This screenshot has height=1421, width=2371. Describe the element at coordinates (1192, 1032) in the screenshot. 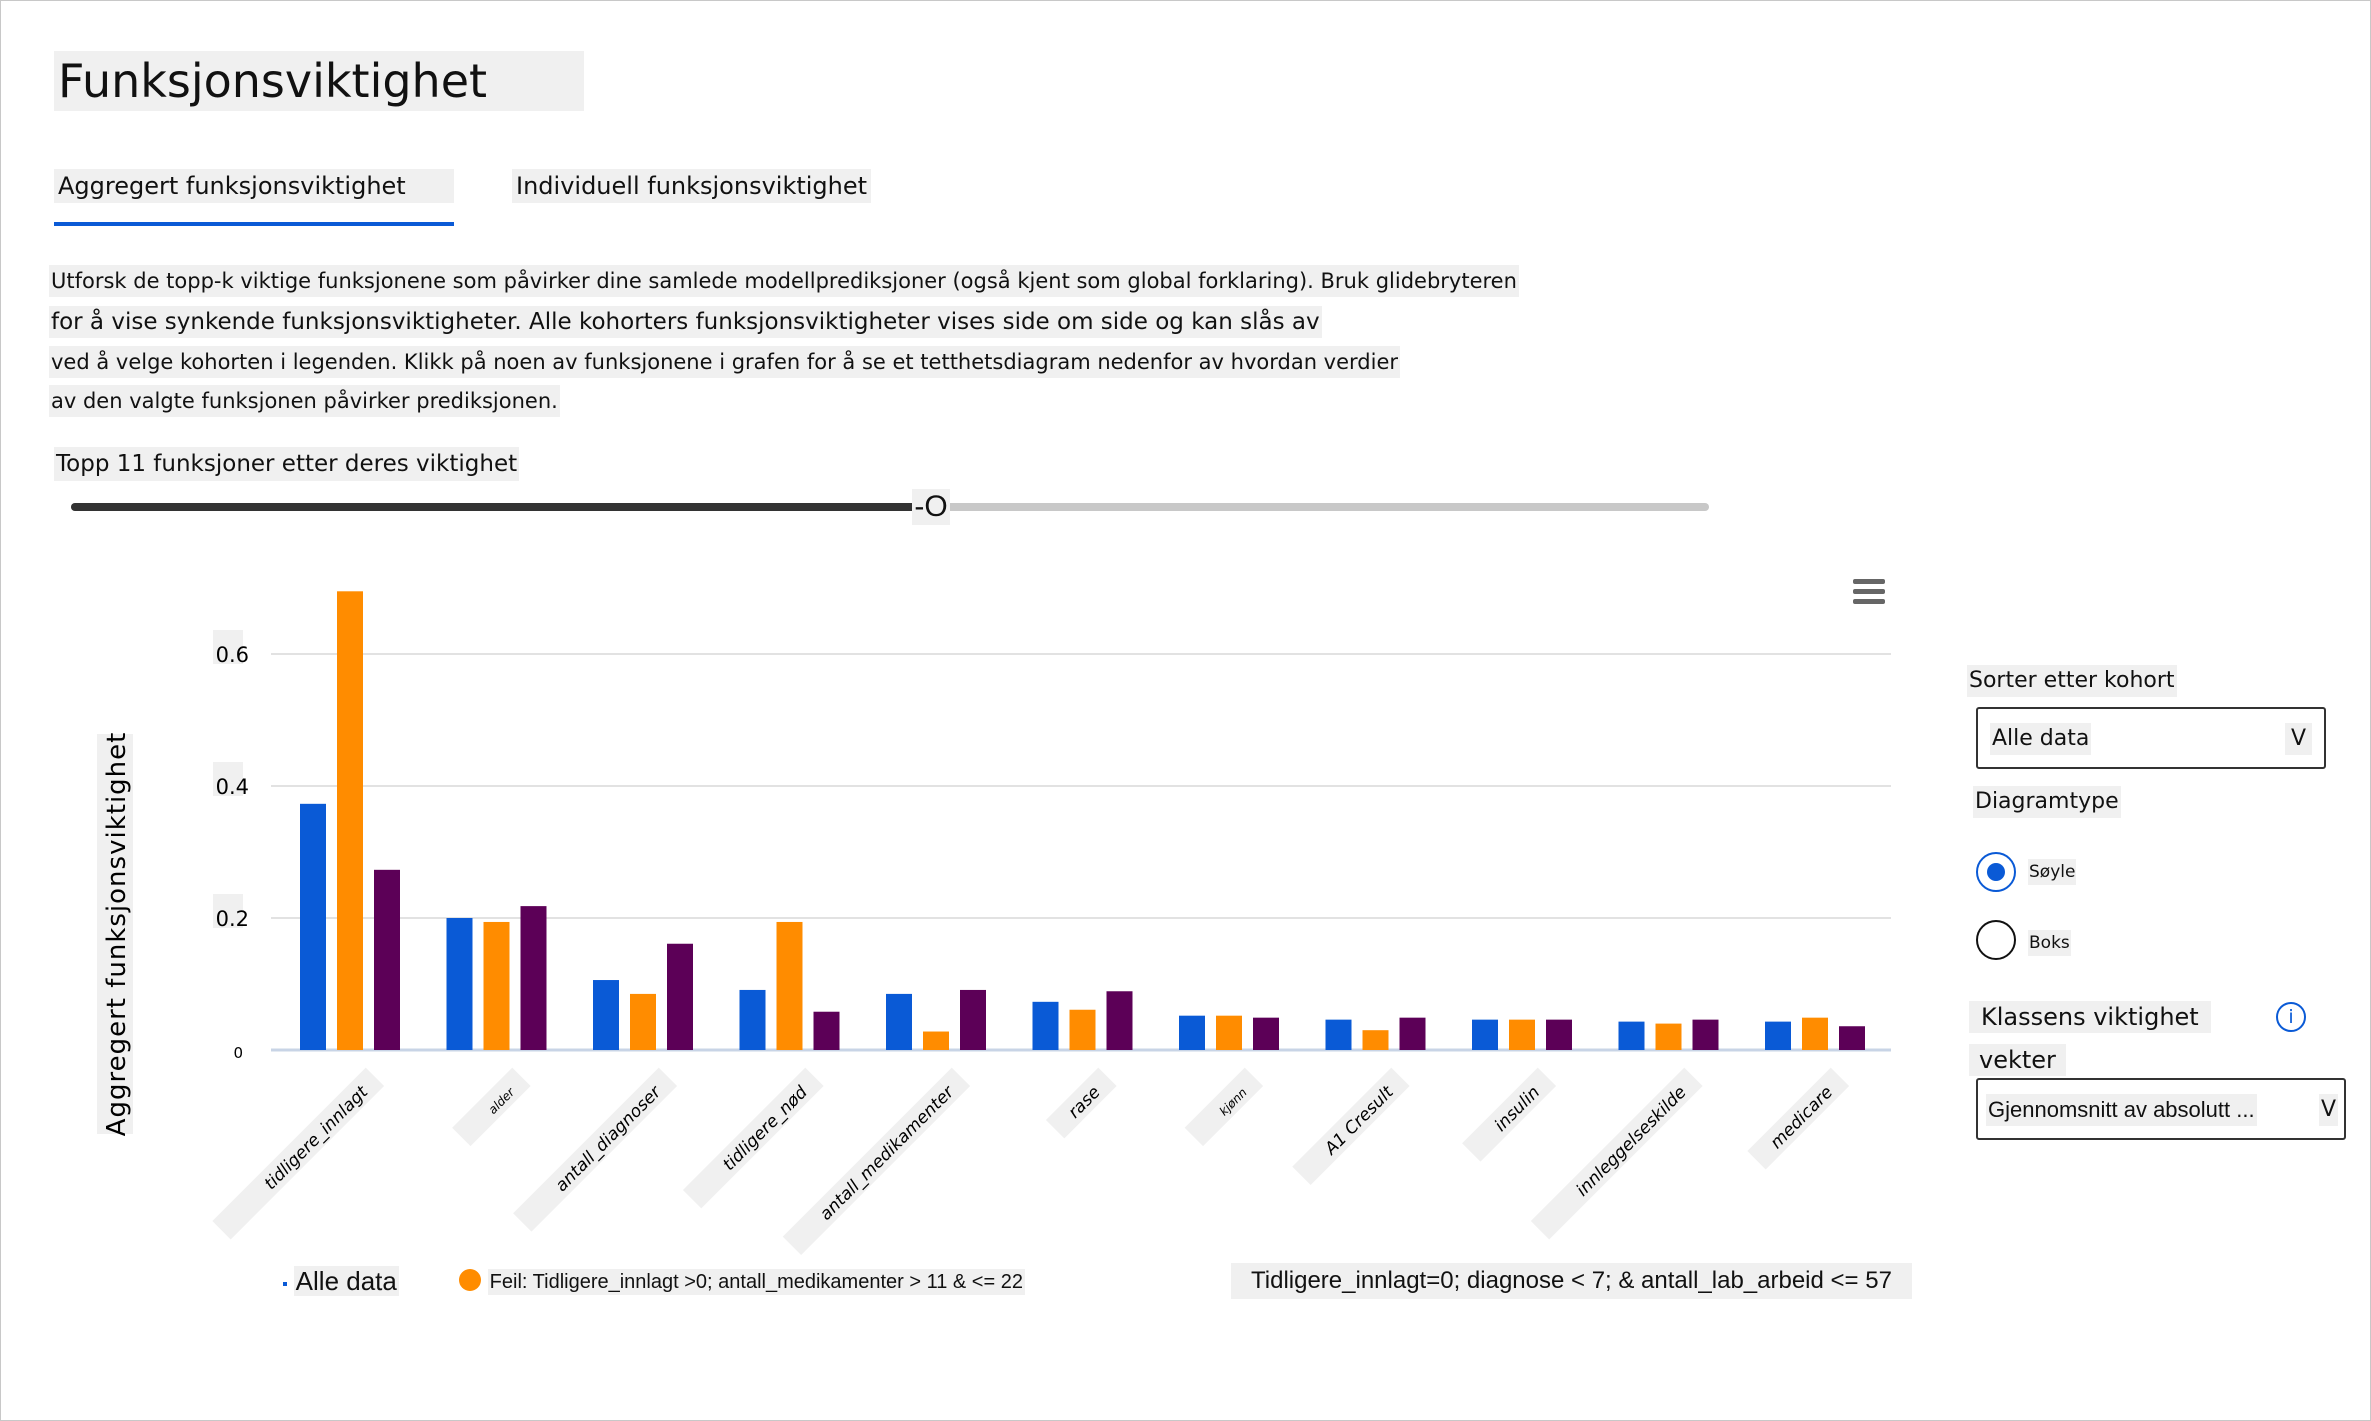

I see `bar-kjønn-series-0` at that location.